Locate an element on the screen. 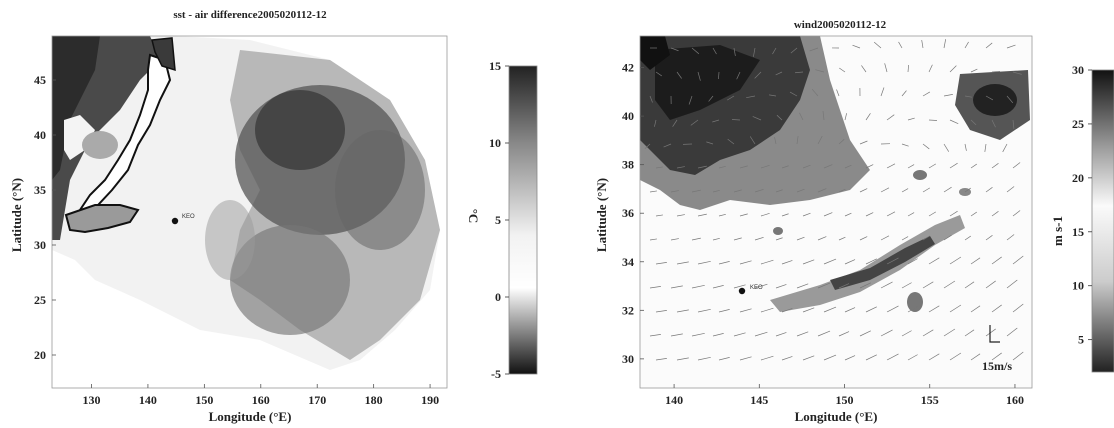  left-ytick-label: 20 is located at coordinates (40, 355).